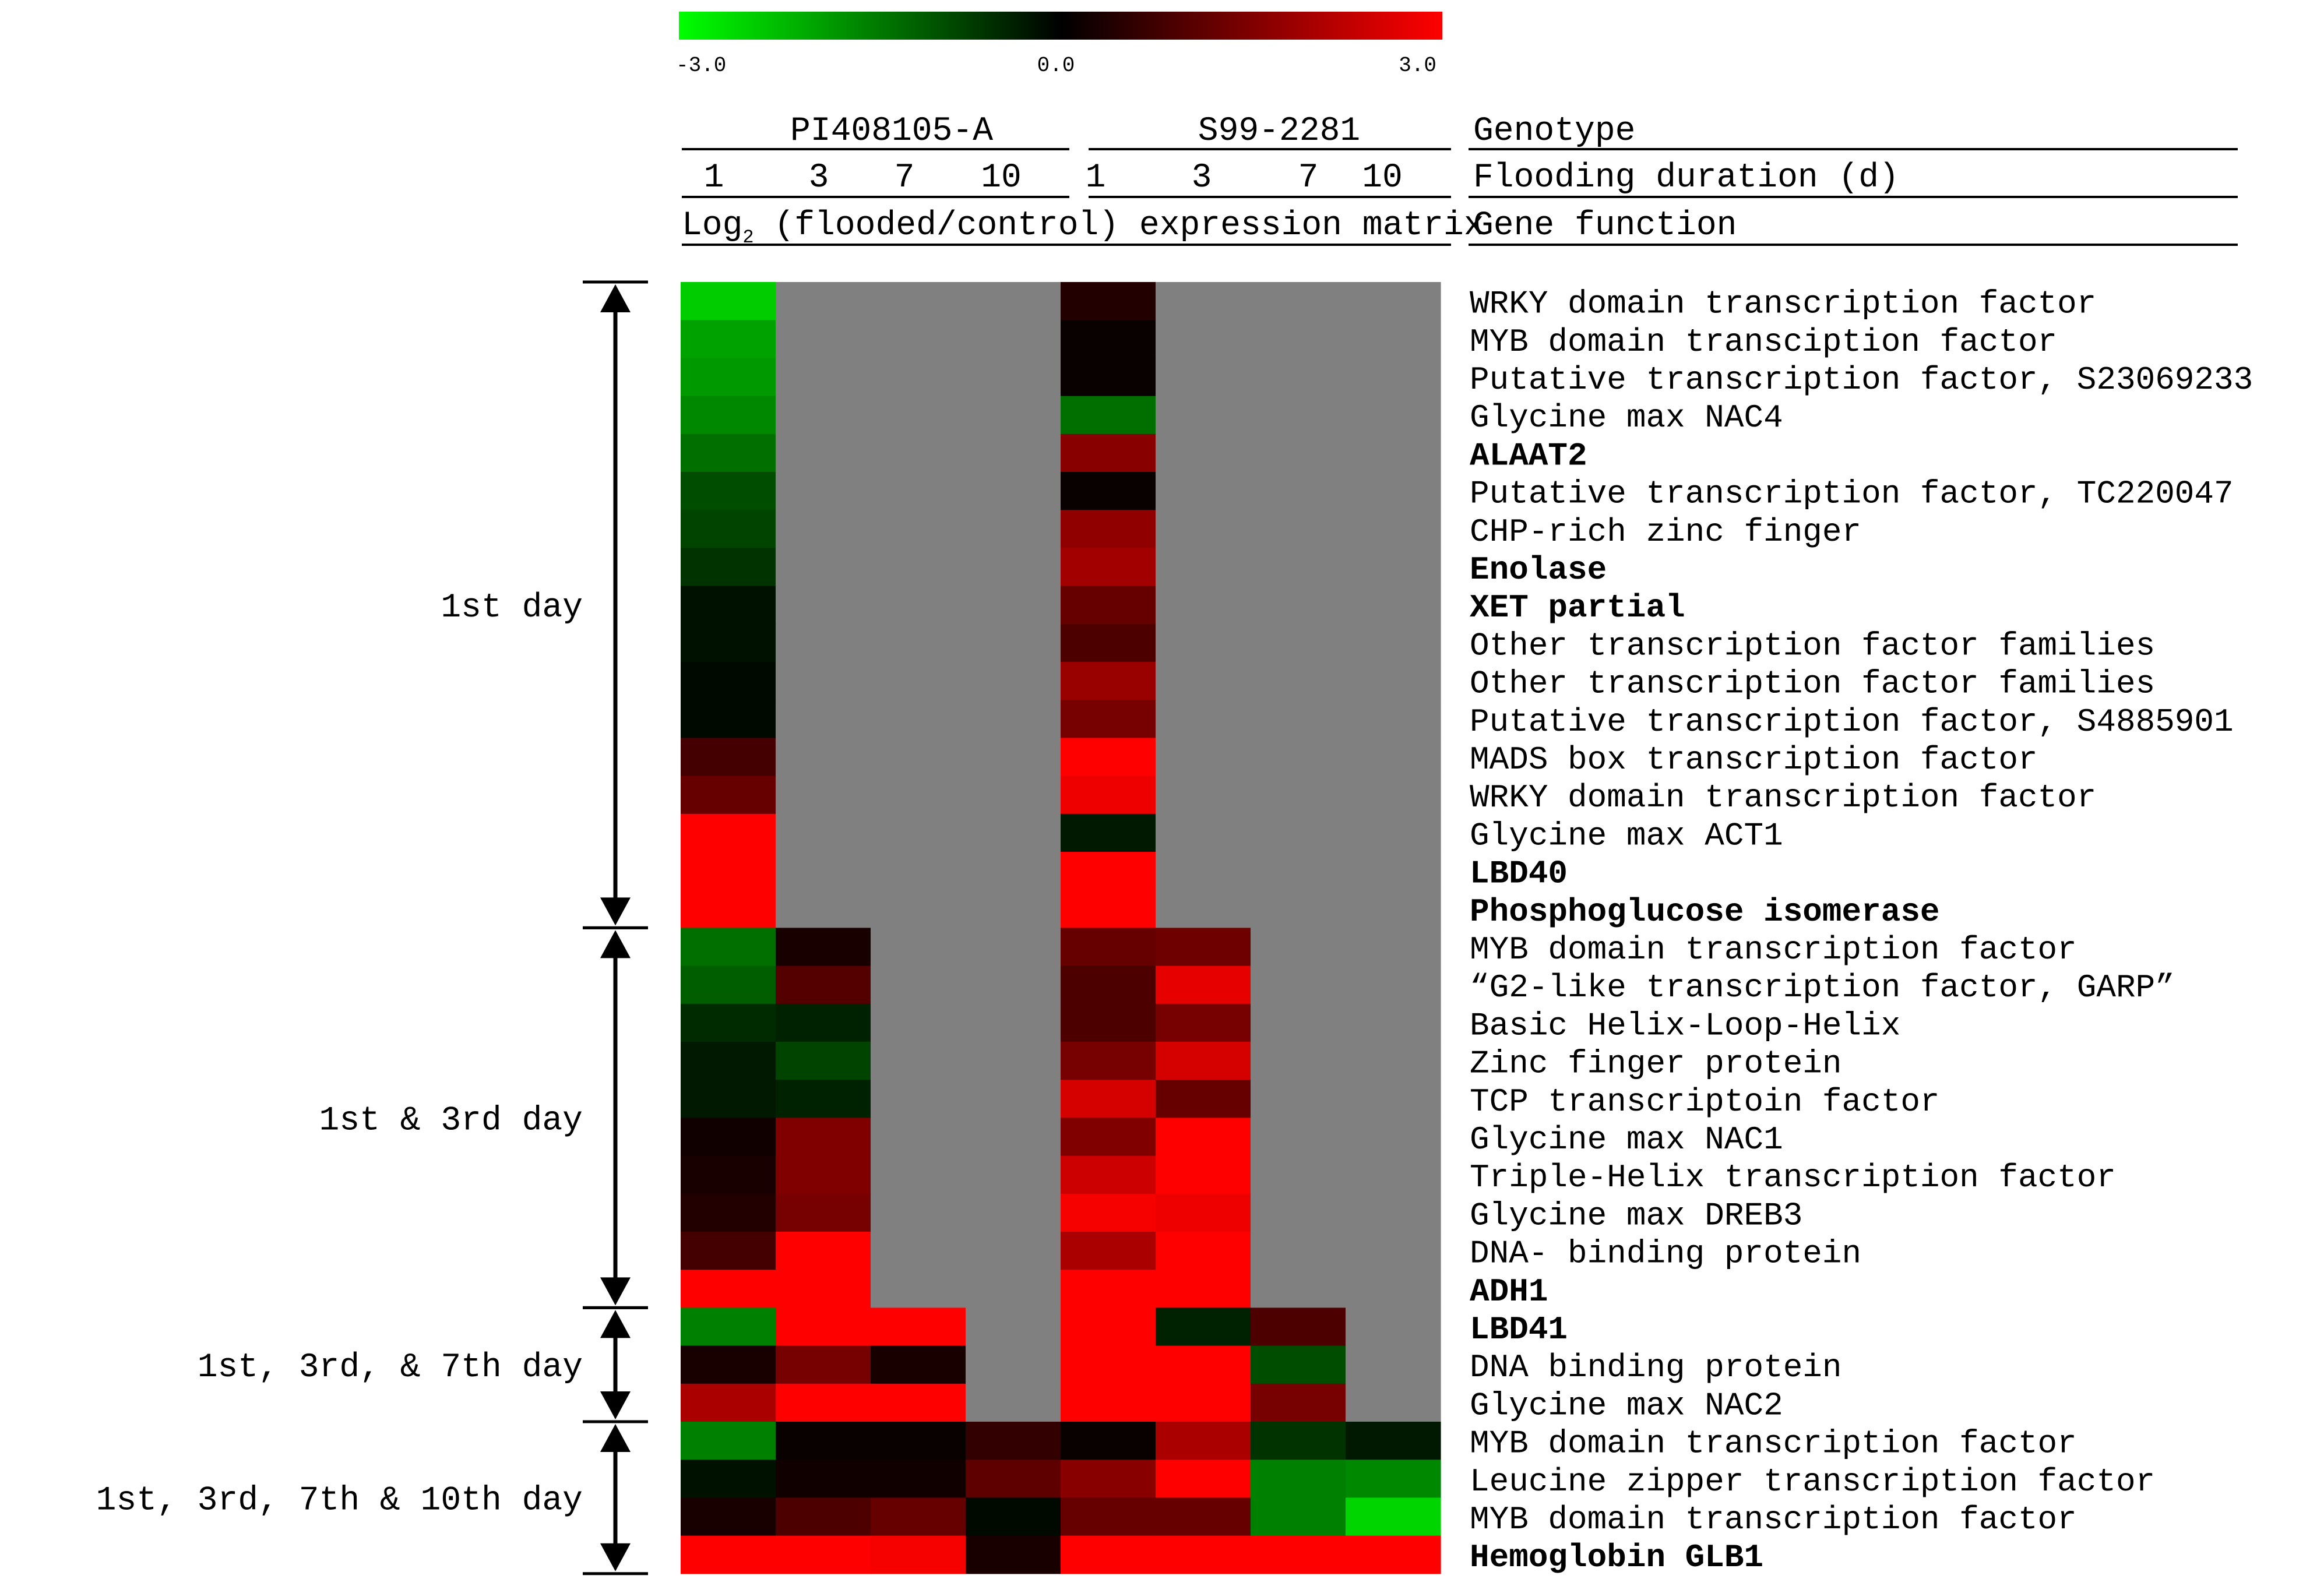 Image resolution: width=2324 pixels, height=1586 pixels. What do you see at coordinates (905, 178) in the screenshot?
I see `duration-label: 7` at bounding box center [905, 178].